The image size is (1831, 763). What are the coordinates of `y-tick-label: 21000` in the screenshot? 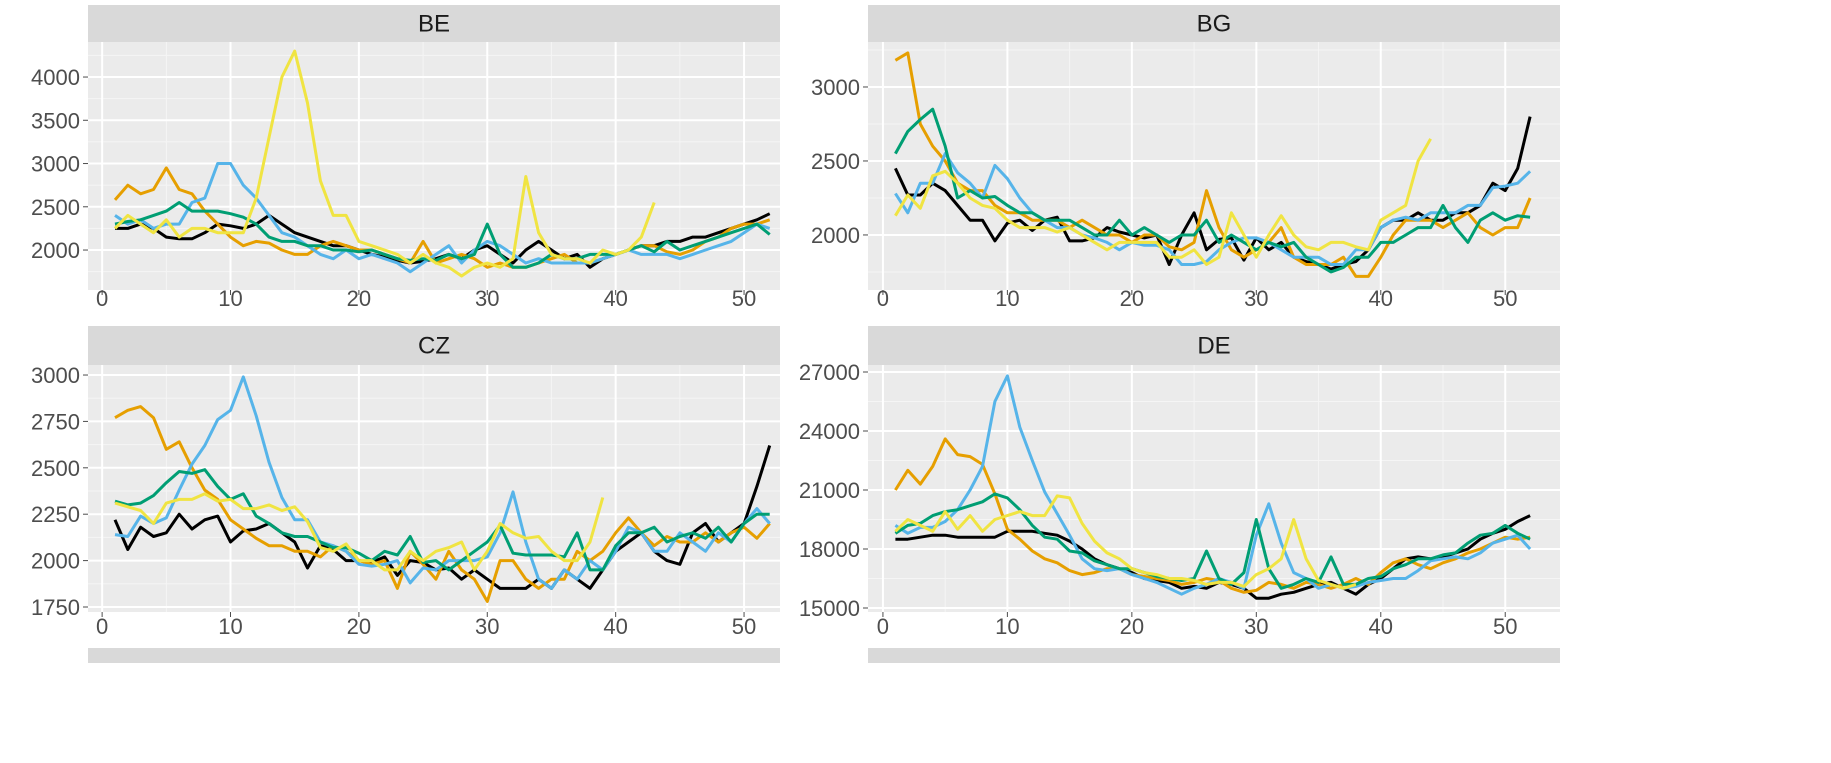 It's located at (829, 490).